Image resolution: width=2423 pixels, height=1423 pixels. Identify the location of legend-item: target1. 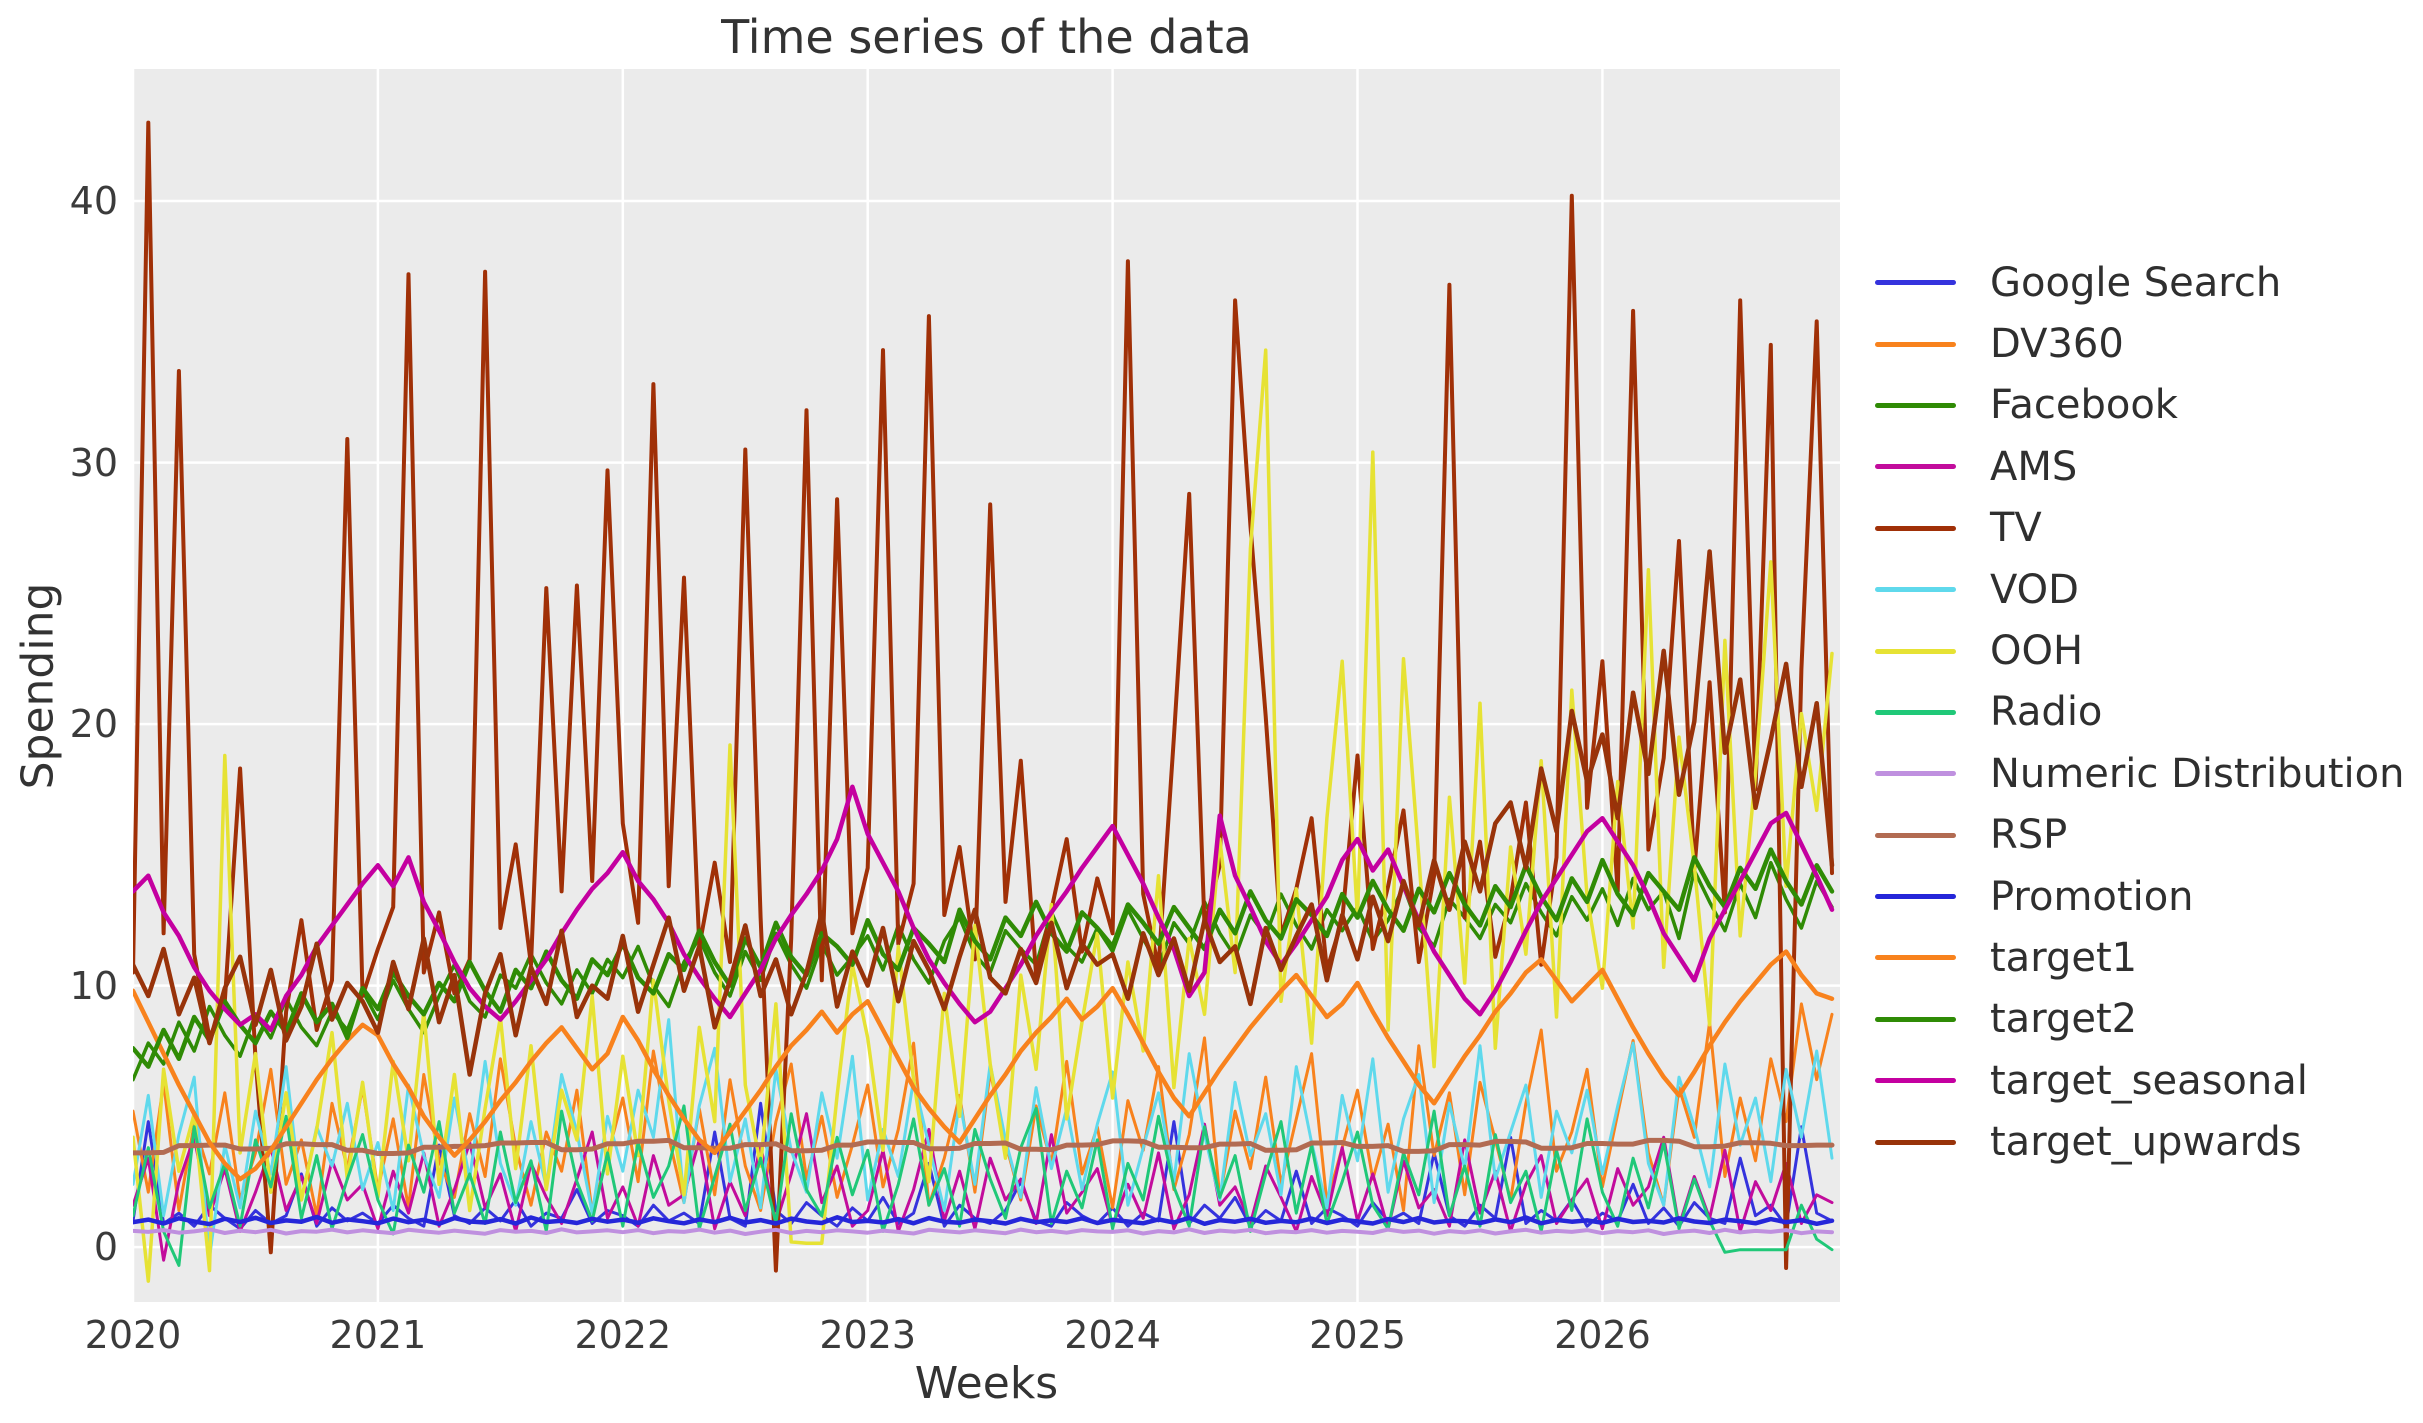
(2139, 957).